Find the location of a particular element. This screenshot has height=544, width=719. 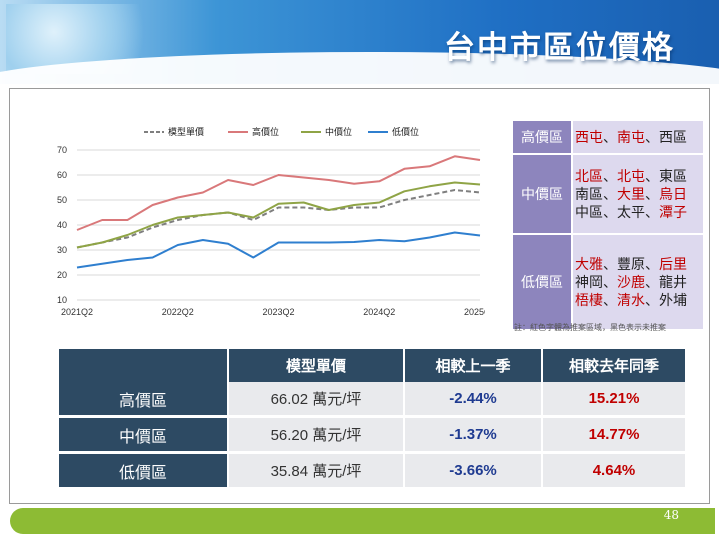

district-name-active: 潭子 is located at coordinates (673, 212).